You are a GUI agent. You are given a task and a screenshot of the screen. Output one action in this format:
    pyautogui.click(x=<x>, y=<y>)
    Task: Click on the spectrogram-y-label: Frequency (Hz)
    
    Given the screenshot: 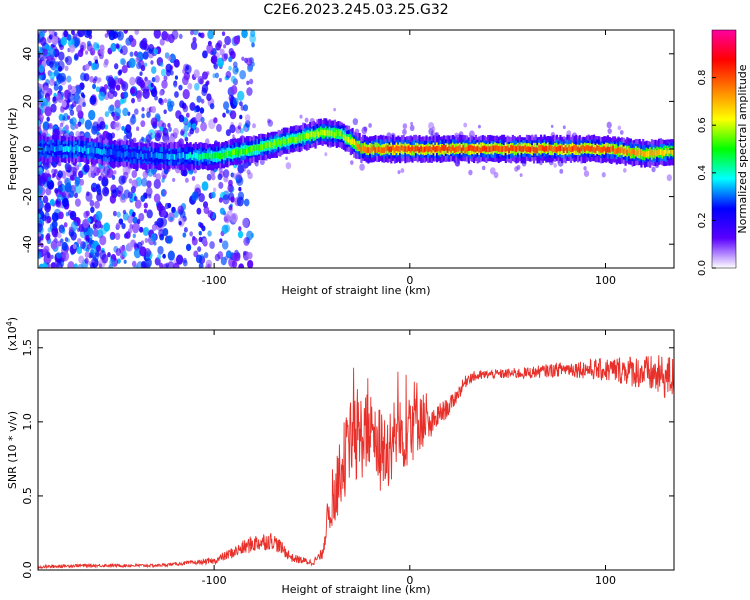 What is the action you would take?
    pyautogui.click(x=12, y=149)
    